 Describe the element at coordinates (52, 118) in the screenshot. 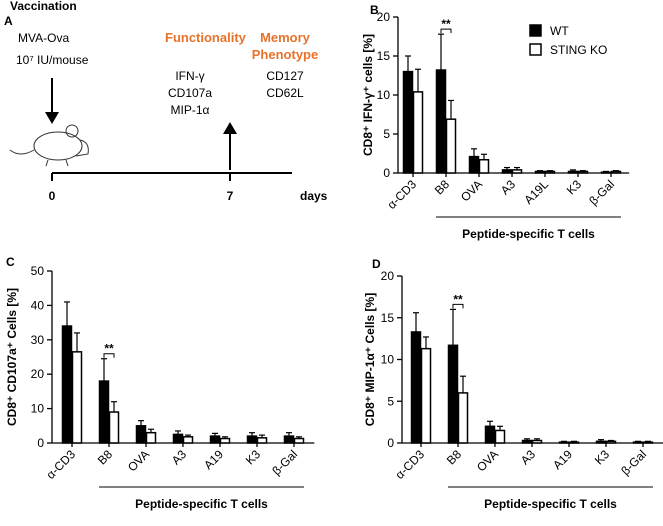

I see `arrow-head` at that location.